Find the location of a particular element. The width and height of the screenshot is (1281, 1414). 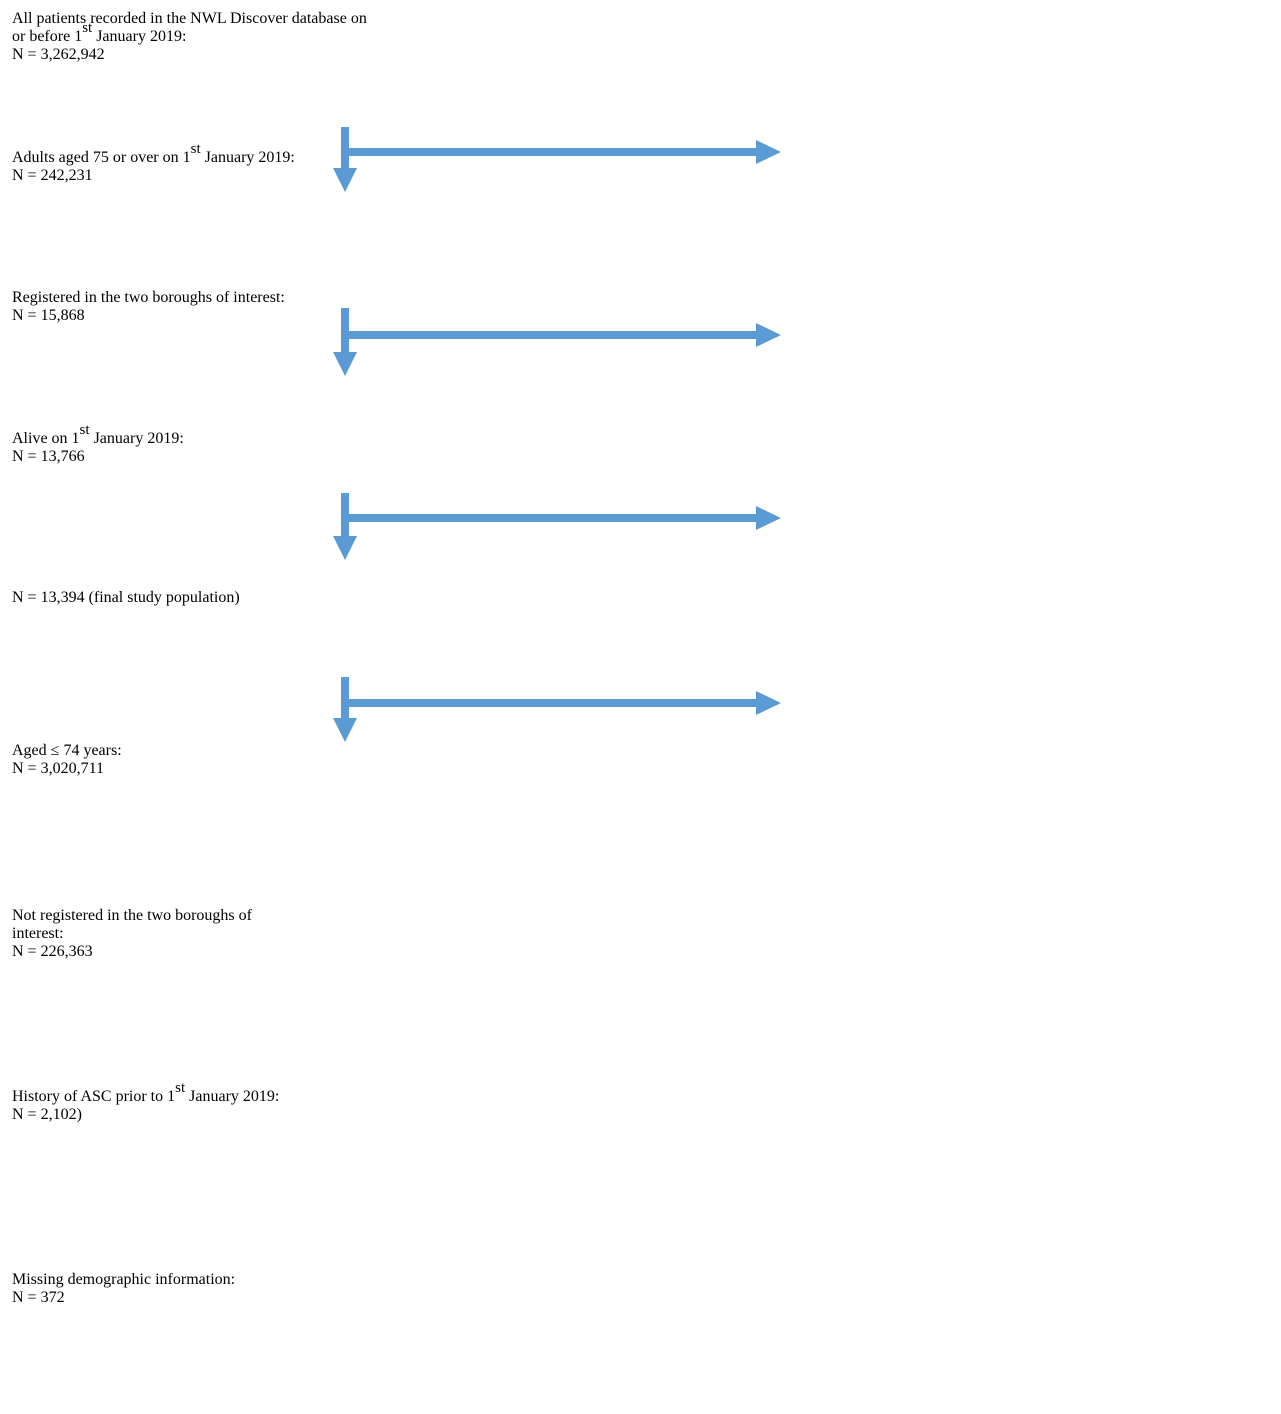

text-run: N = 13,766 is located at coordinates (48, 456).